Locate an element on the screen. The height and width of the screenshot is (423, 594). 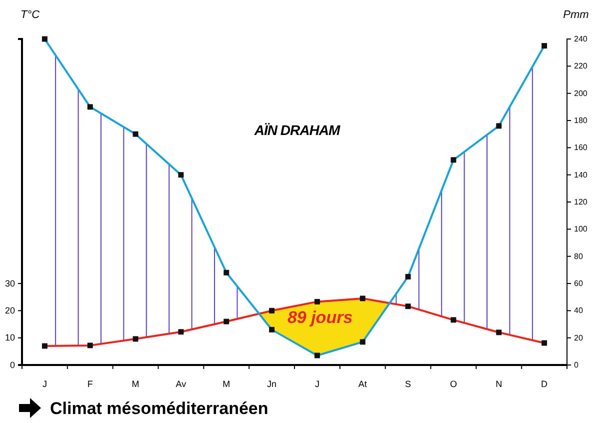
y2-tick-label: 180 is located at coordinates (581, 121).